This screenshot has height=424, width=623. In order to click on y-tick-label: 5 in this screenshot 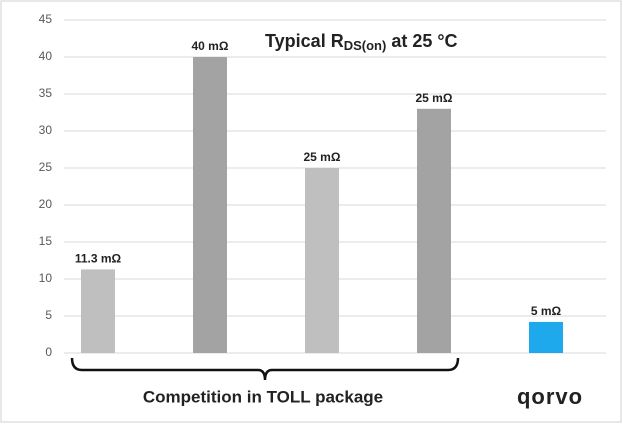, I will do `click(48, 315)`.